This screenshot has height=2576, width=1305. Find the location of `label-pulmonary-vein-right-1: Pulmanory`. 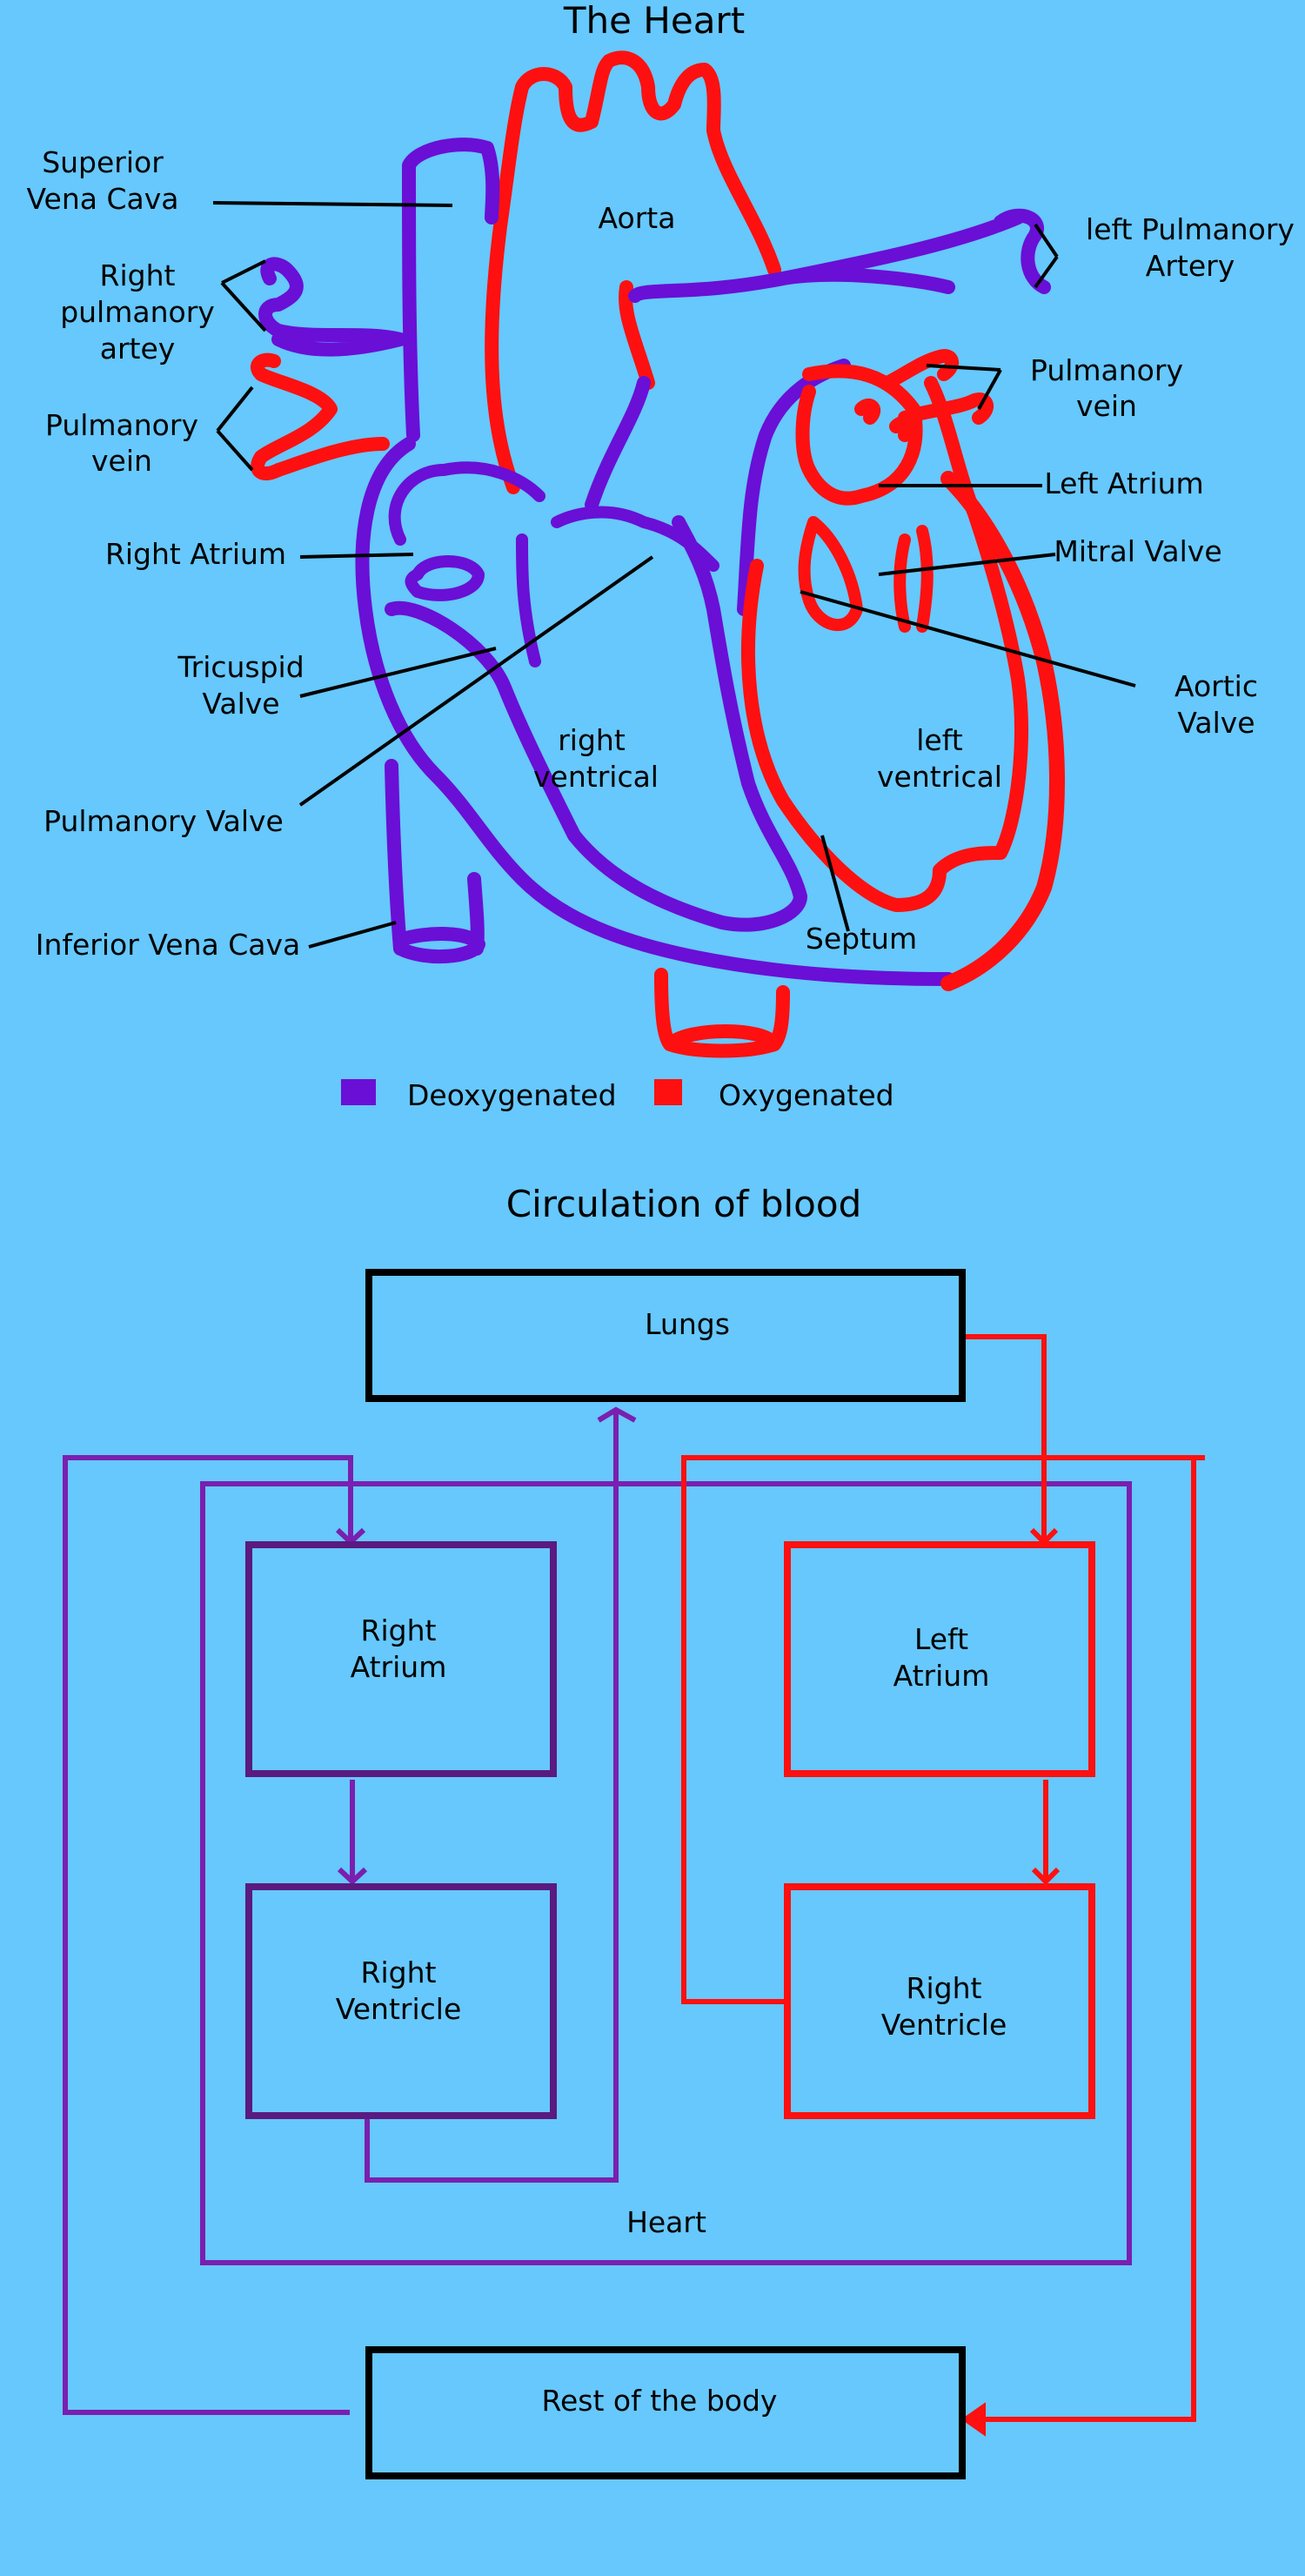

label-pulmonary-vein-right-1: Pulmanory is located at coordinates (121, 425).